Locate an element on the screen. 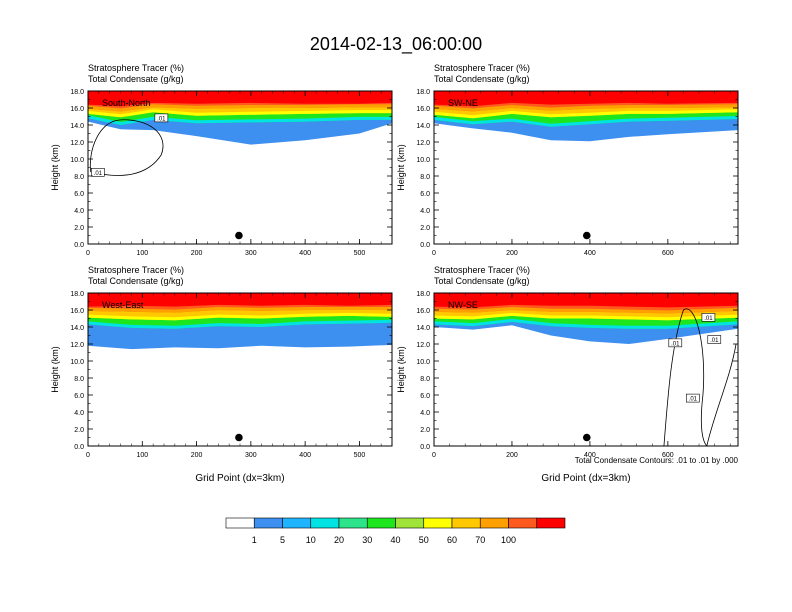 Image resolution: width=792 pixels, height=612 pixels. contour-label-box is located at coordinates (714, 339).